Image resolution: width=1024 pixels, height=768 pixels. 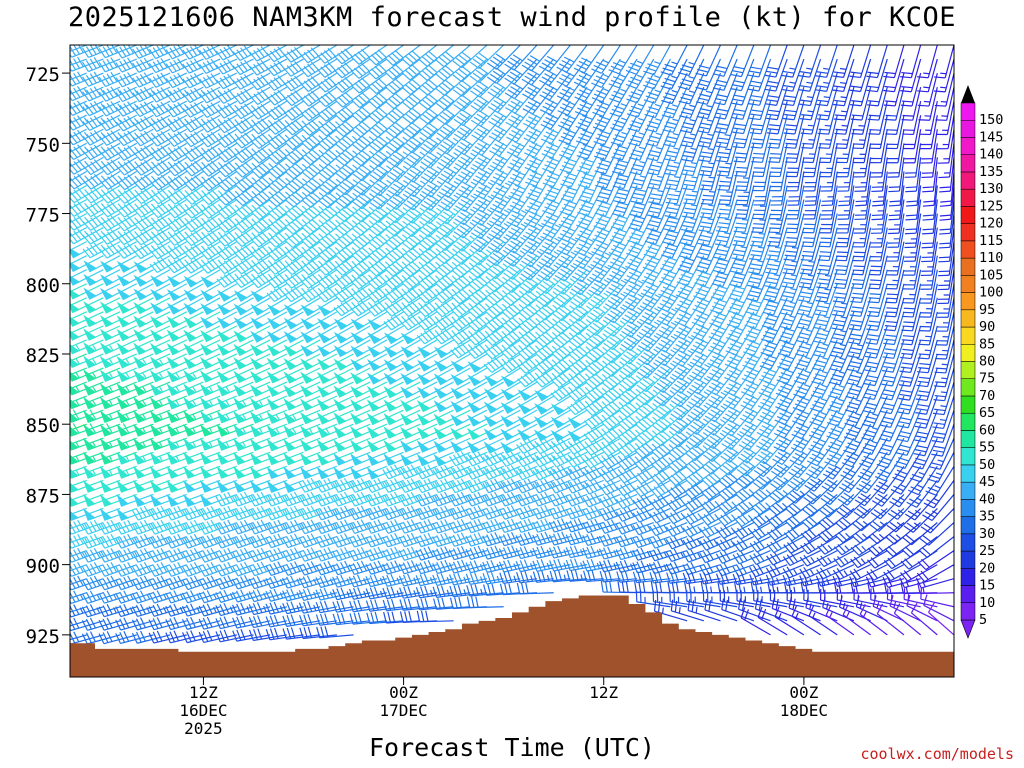 What do you see at coordinates (43, 145) in the screenshot?
I see `y-tick-label: 750` at bounding box center [43, 145].